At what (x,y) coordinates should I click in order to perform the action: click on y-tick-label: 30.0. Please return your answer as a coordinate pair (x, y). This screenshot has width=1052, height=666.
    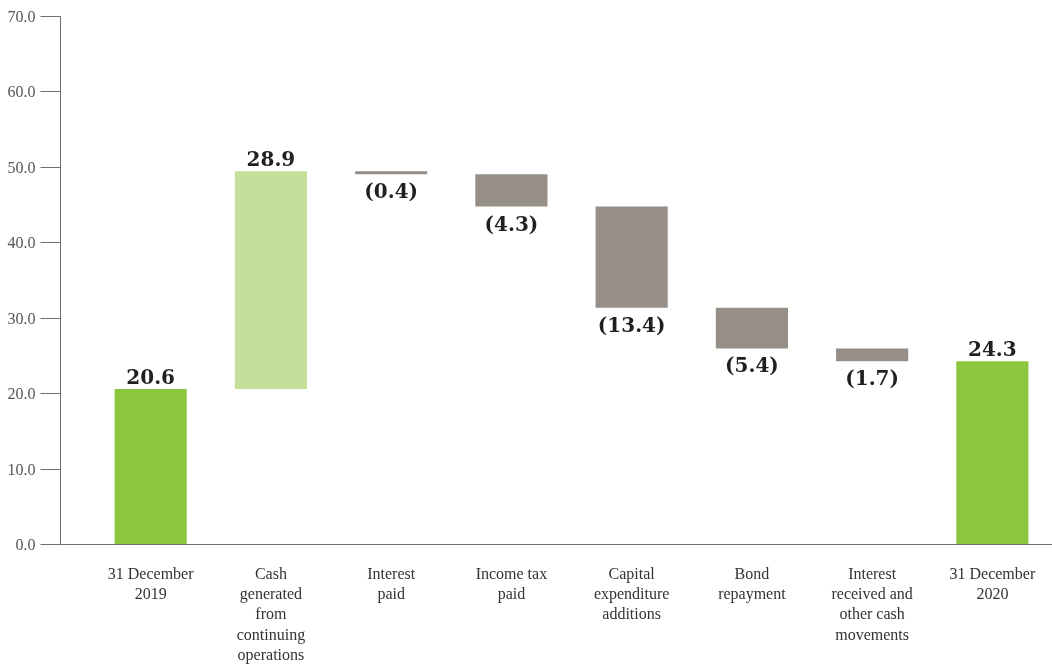
    Looking at the image, I should click on (21, 318).